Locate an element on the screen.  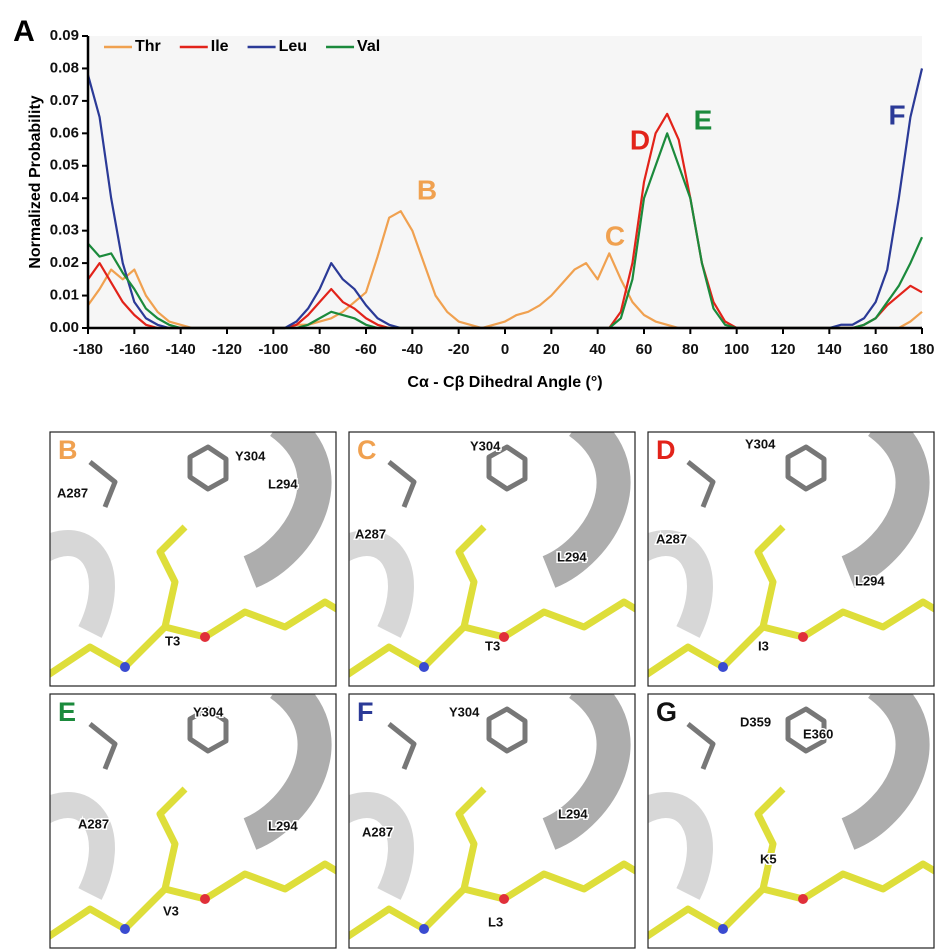
x-tick-label: 120 is located at coordinates (782, 349).